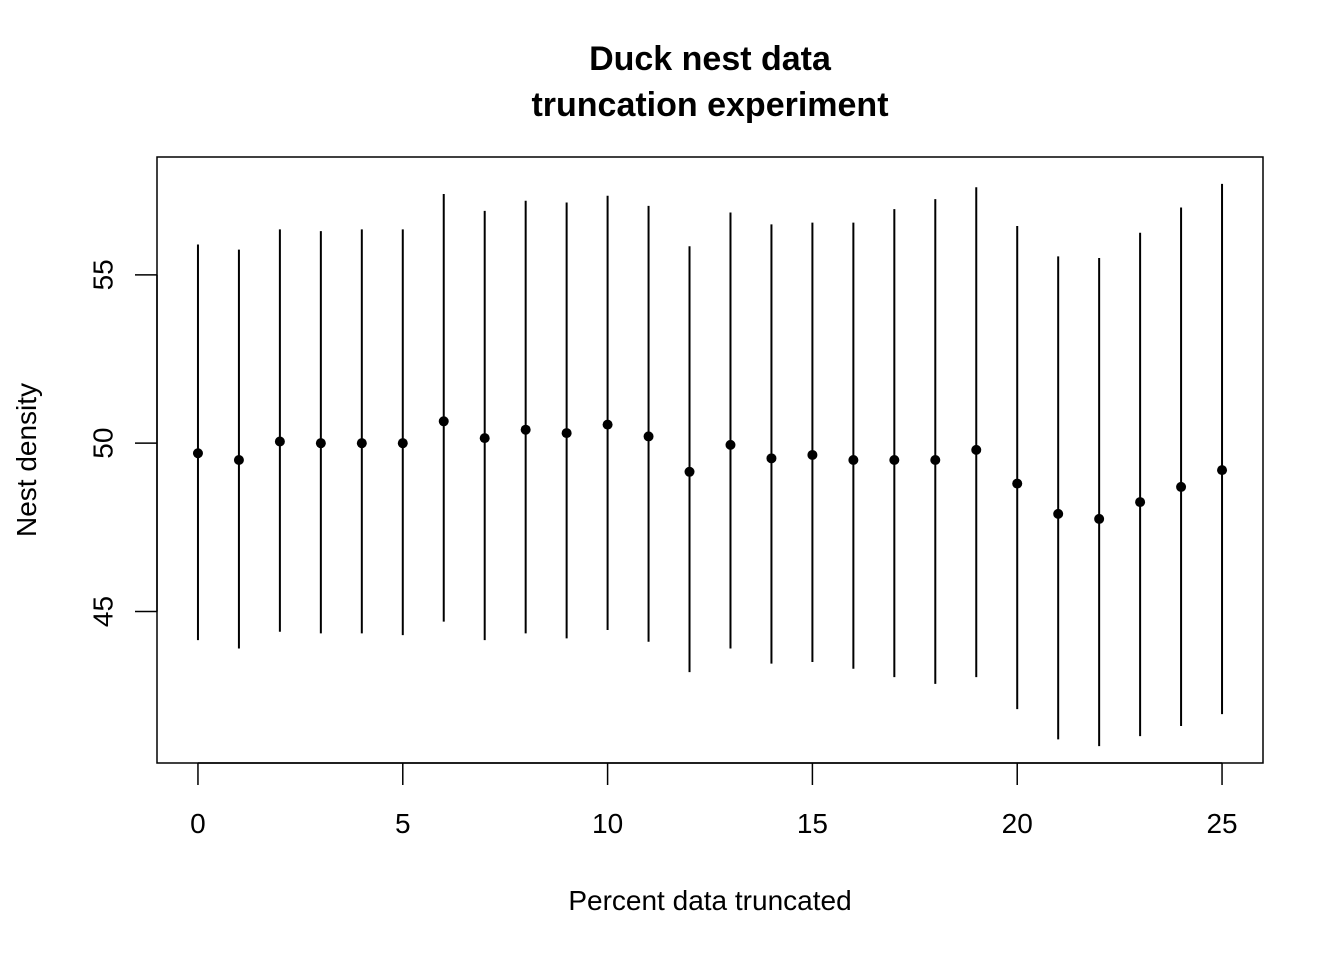  Describe the element at coordinates (403, 823) in the screenshot. I see `x-tick-label: 5` at that location.